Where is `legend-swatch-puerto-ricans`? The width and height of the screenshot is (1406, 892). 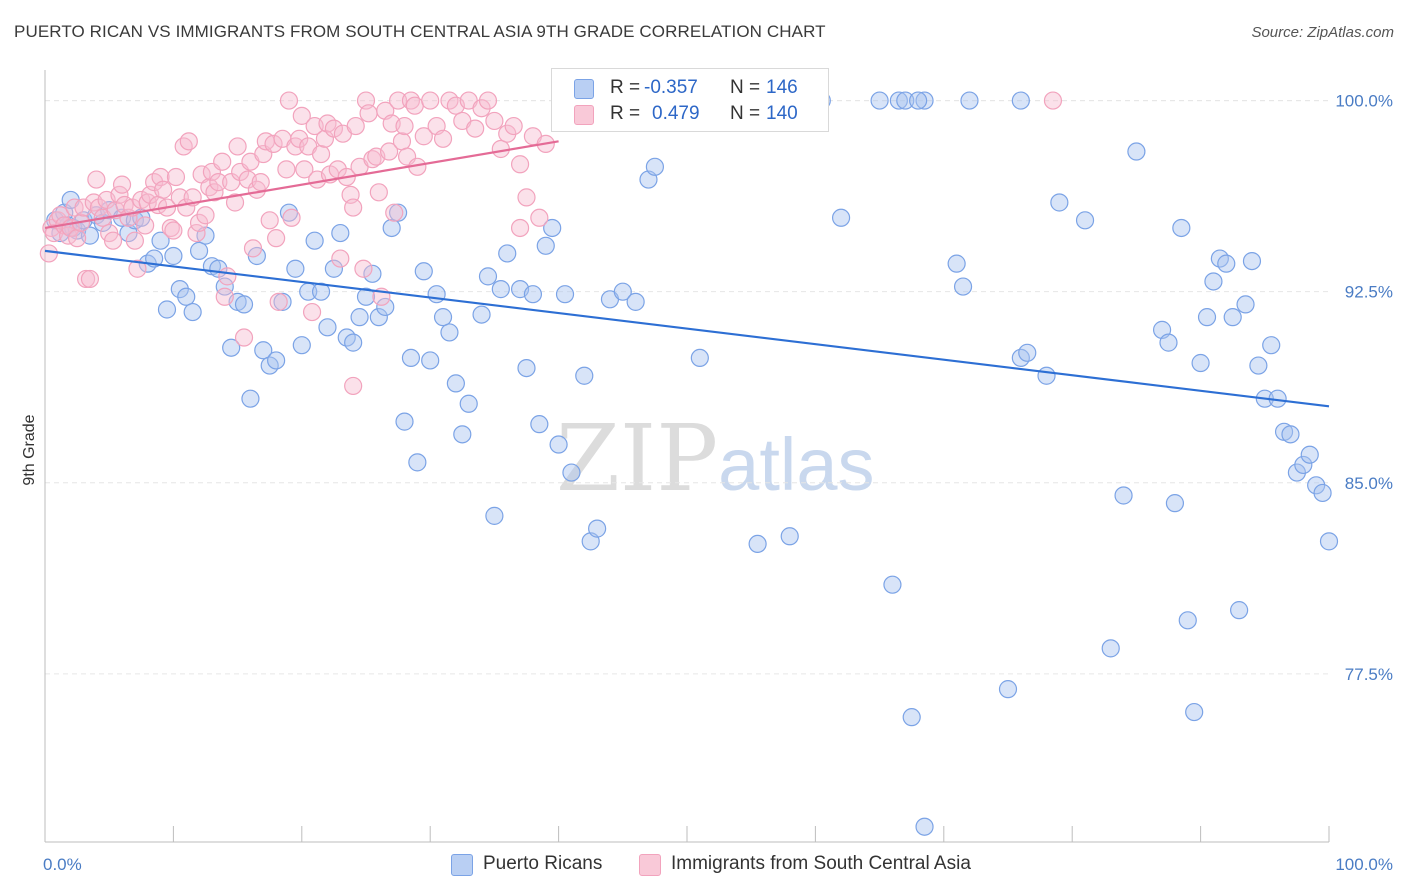 legend-swatch-puerto-ricans is located at coordinates (462, 865).